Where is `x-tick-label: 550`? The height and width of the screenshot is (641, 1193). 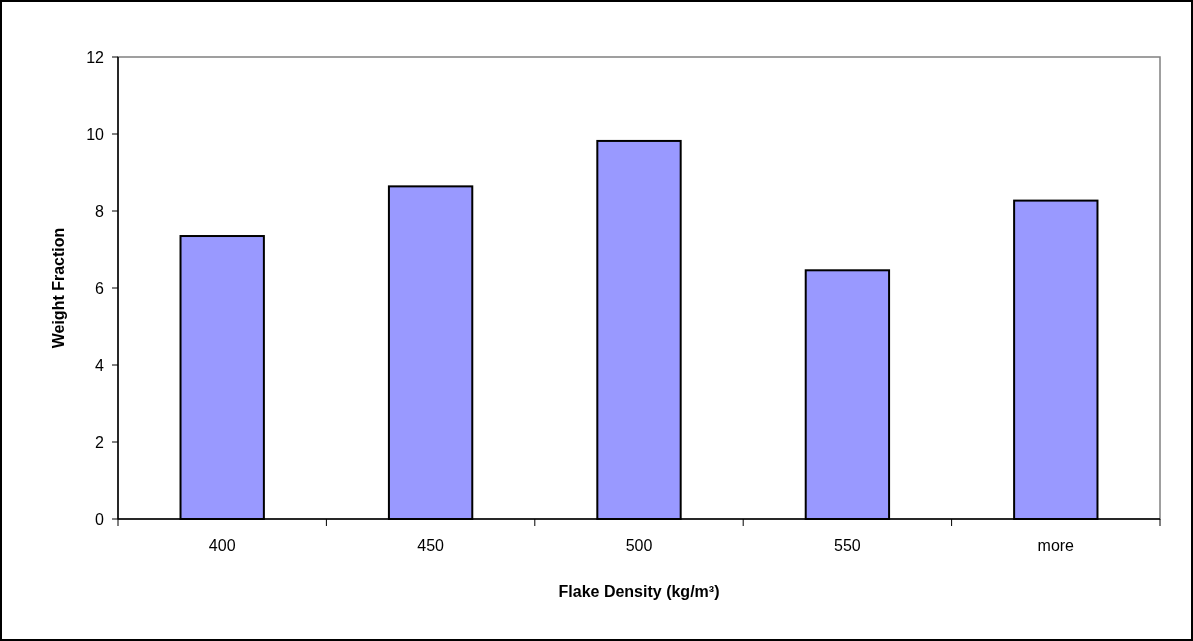 x-tick-label: 550 is located at coordinates (847, 545).